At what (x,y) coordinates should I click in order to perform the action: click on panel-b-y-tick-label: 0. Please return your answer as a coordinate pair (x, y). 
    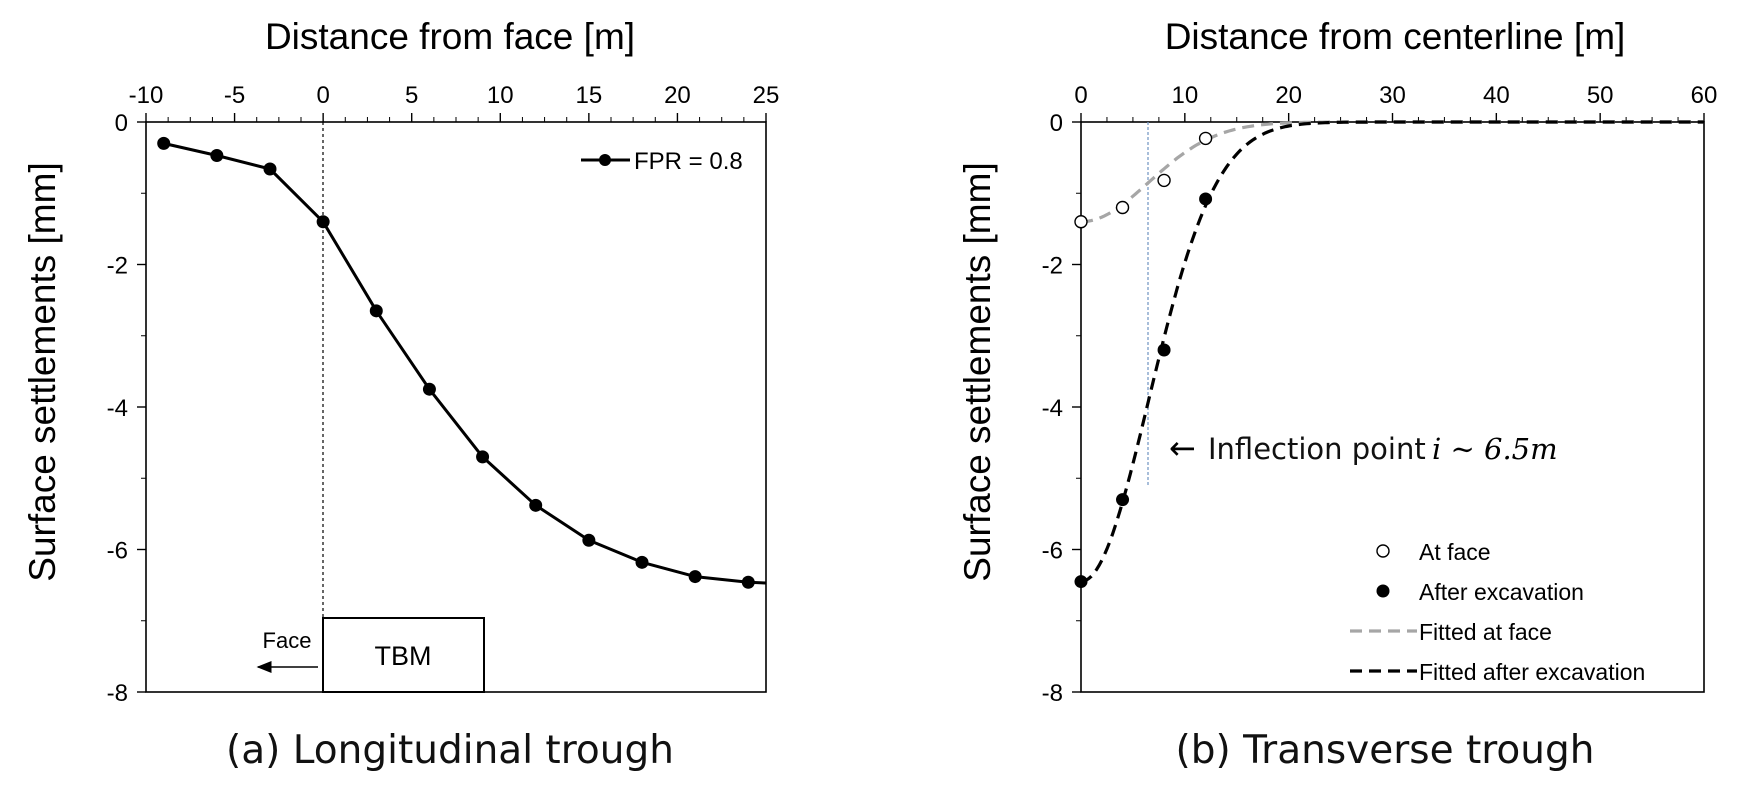
    Looking at the image, I should click on (1056, 123).